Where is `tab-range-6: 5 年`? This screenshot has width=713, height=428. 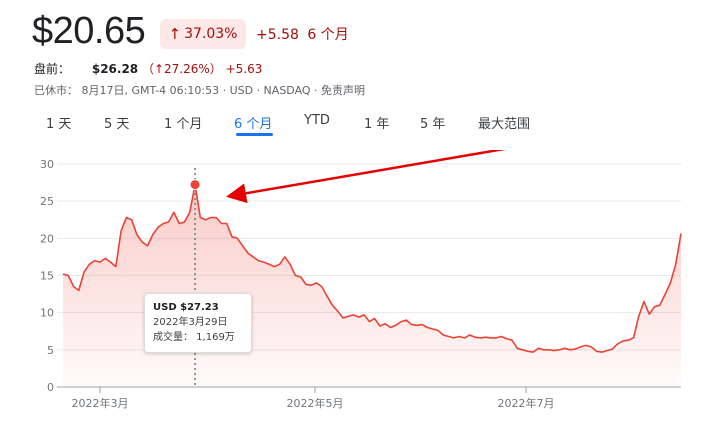 tab-range-6: 5 年 is located at coordinates (433, 124).